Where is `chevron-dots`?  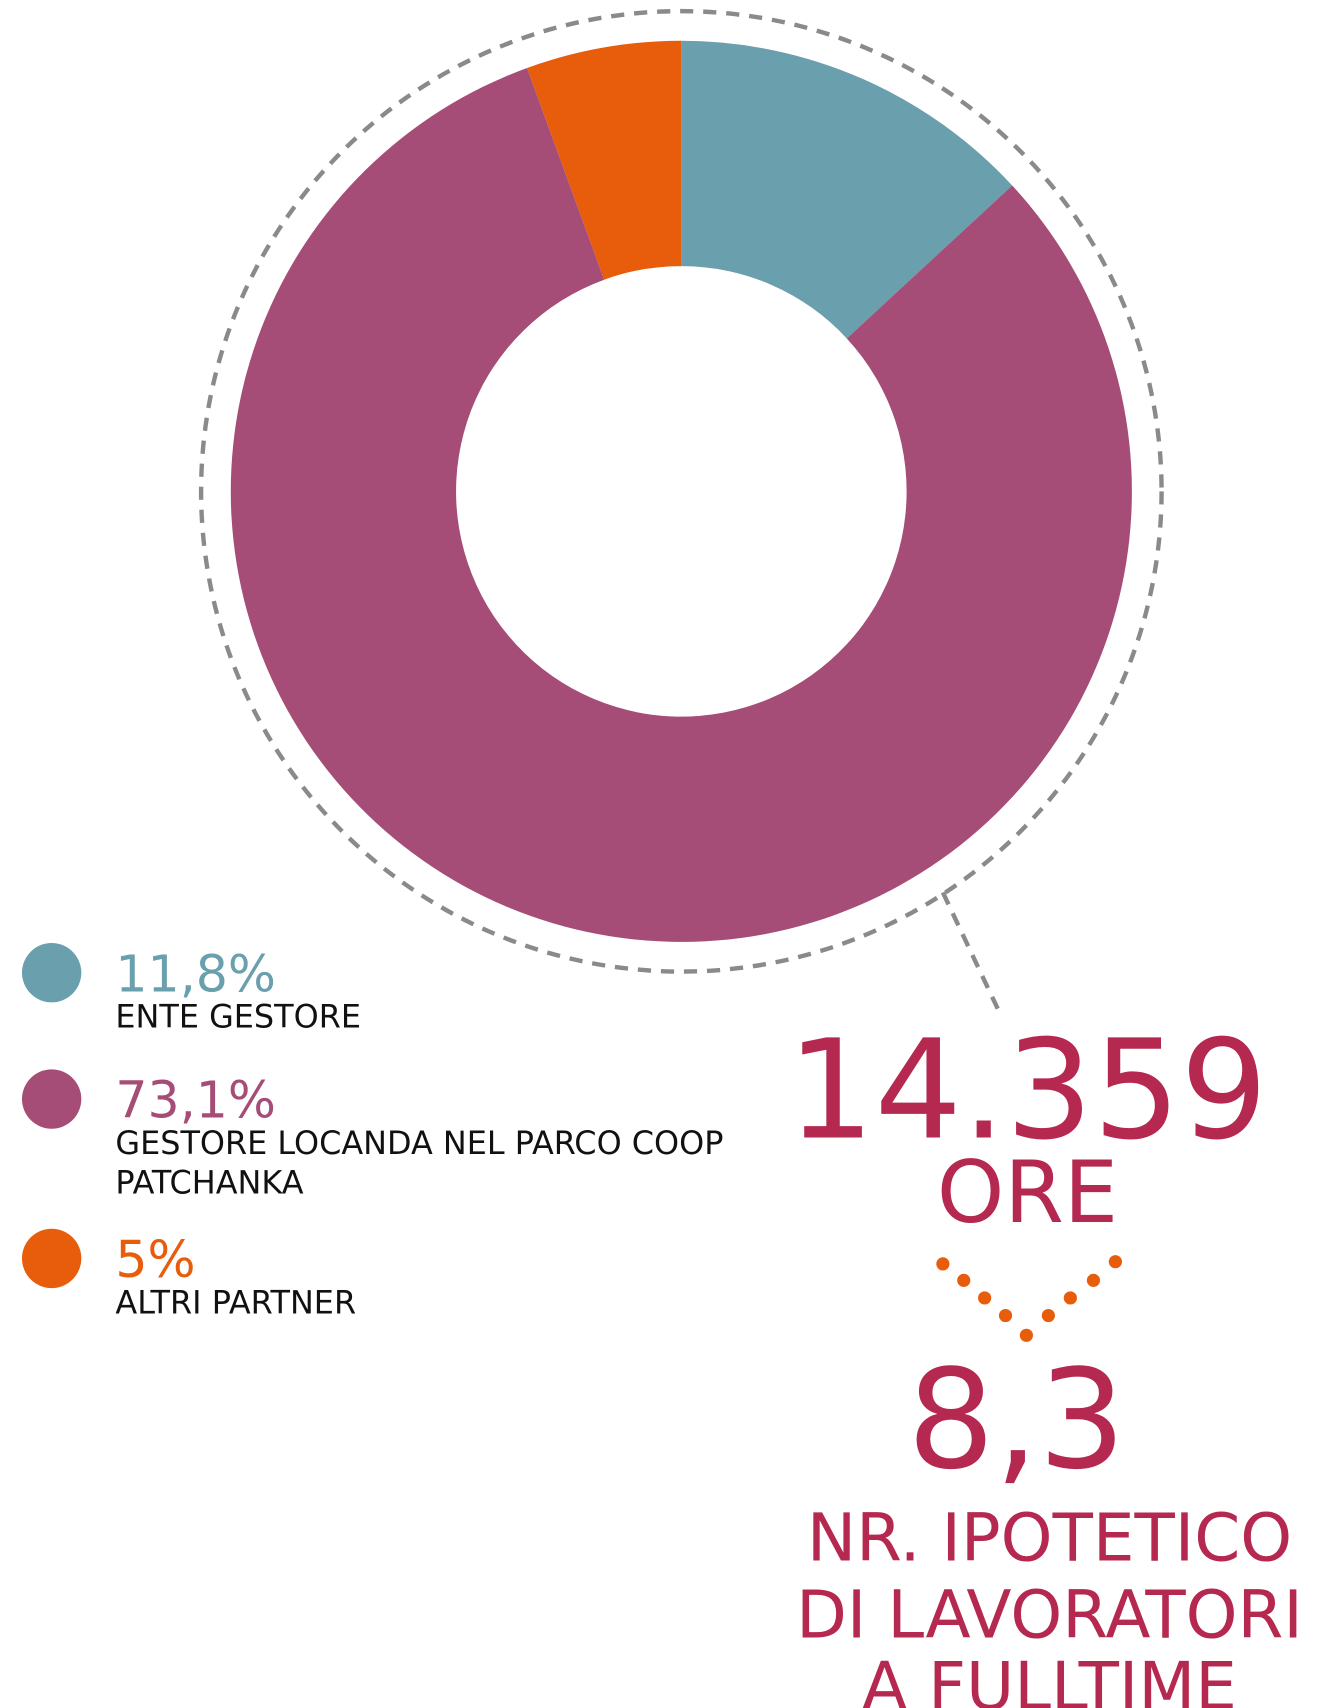
chevron-dots is located at coordinates (1029, 1298).